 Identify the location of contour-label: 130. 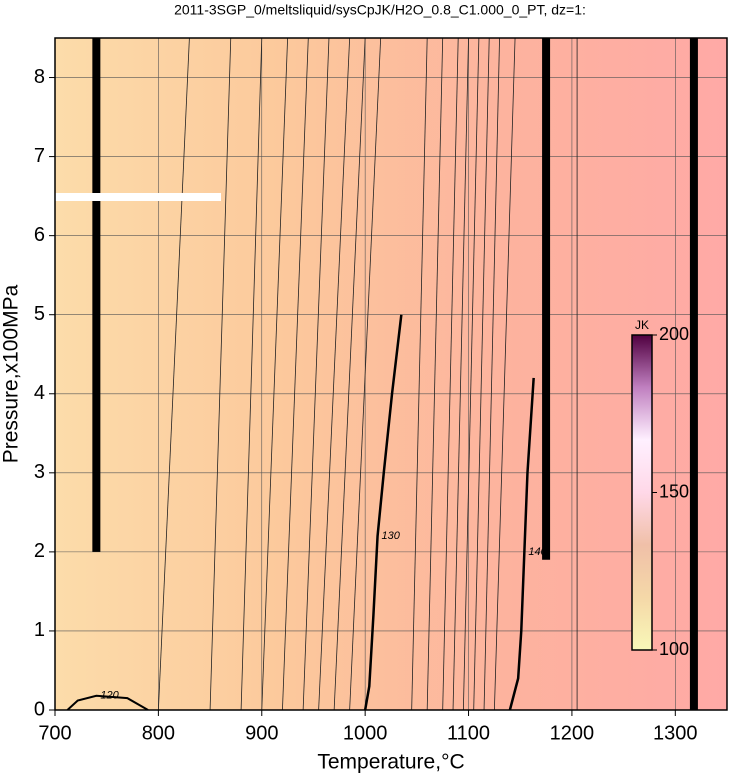
(391, 536).